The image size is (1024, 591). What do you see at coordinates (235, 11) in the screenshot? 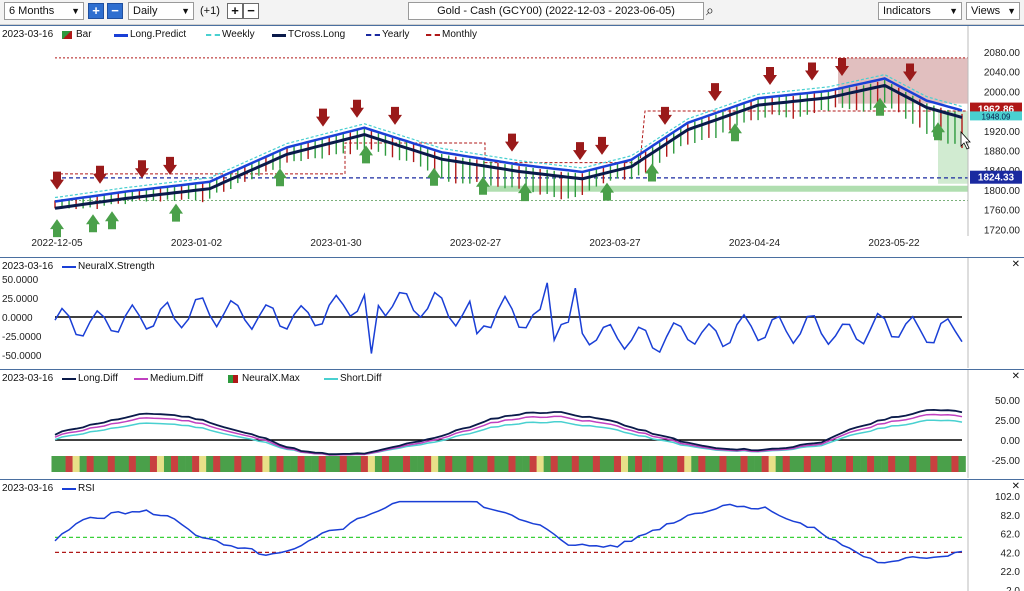
I see `offset-plus-button: +` at bounding box center [235, 11].